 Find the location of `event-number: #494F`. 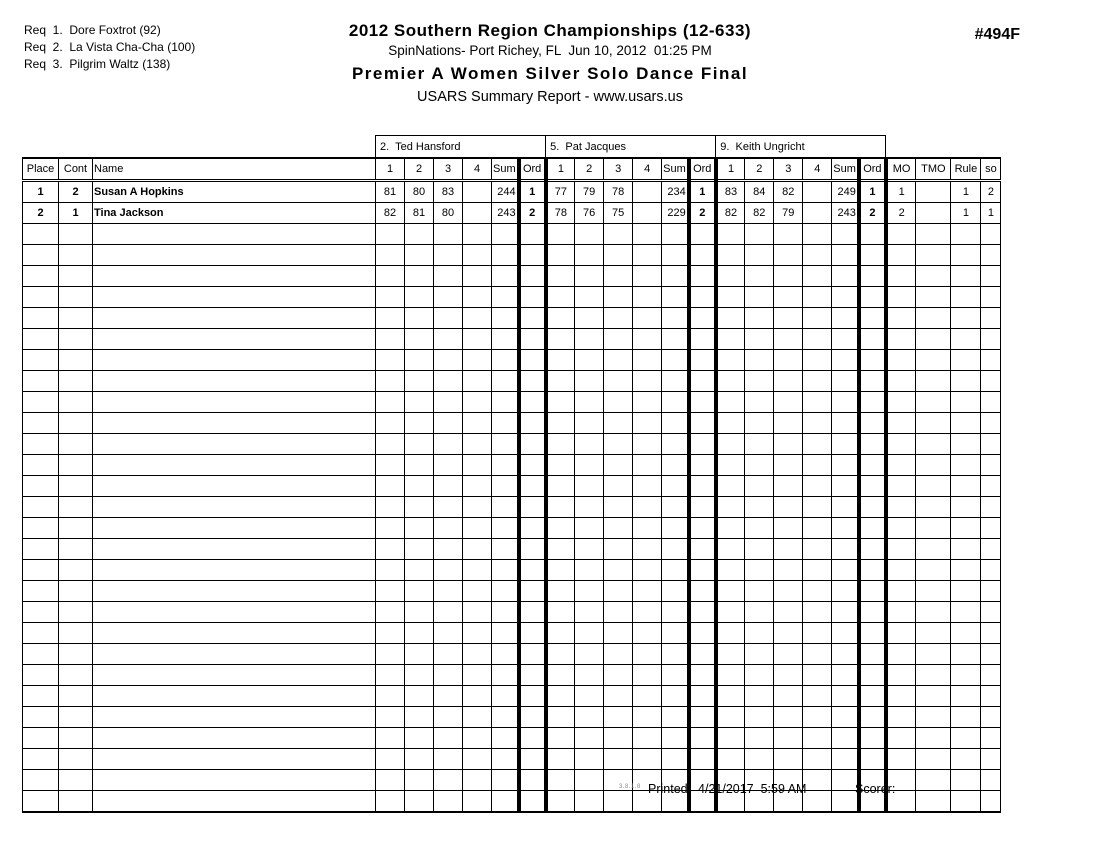

event-number: #494F is located at coordinates (997, 34).